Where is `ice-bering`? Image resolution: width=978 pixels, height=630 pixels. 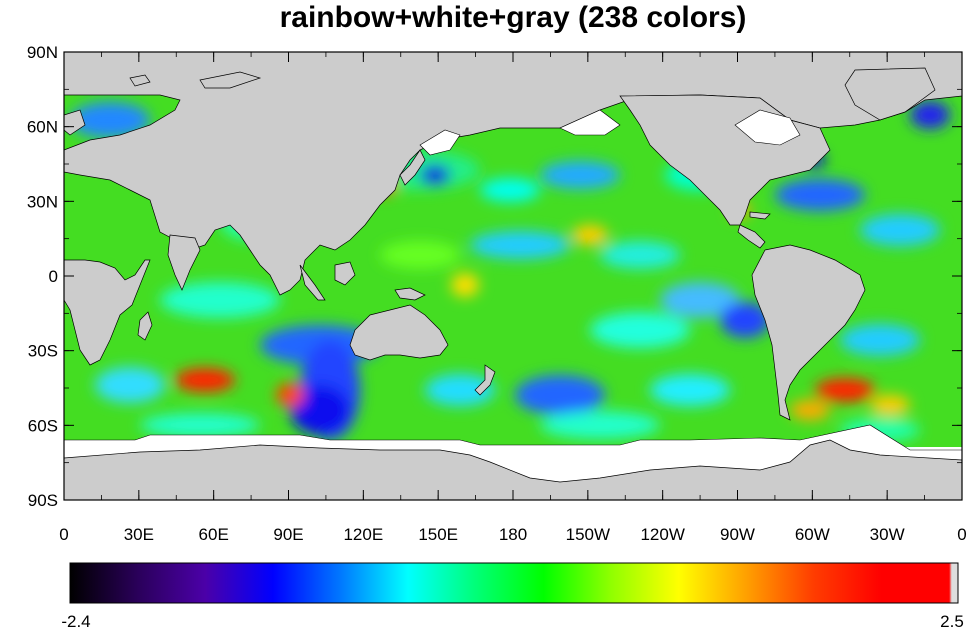
ice-bering is located at coordinates (590, 122).